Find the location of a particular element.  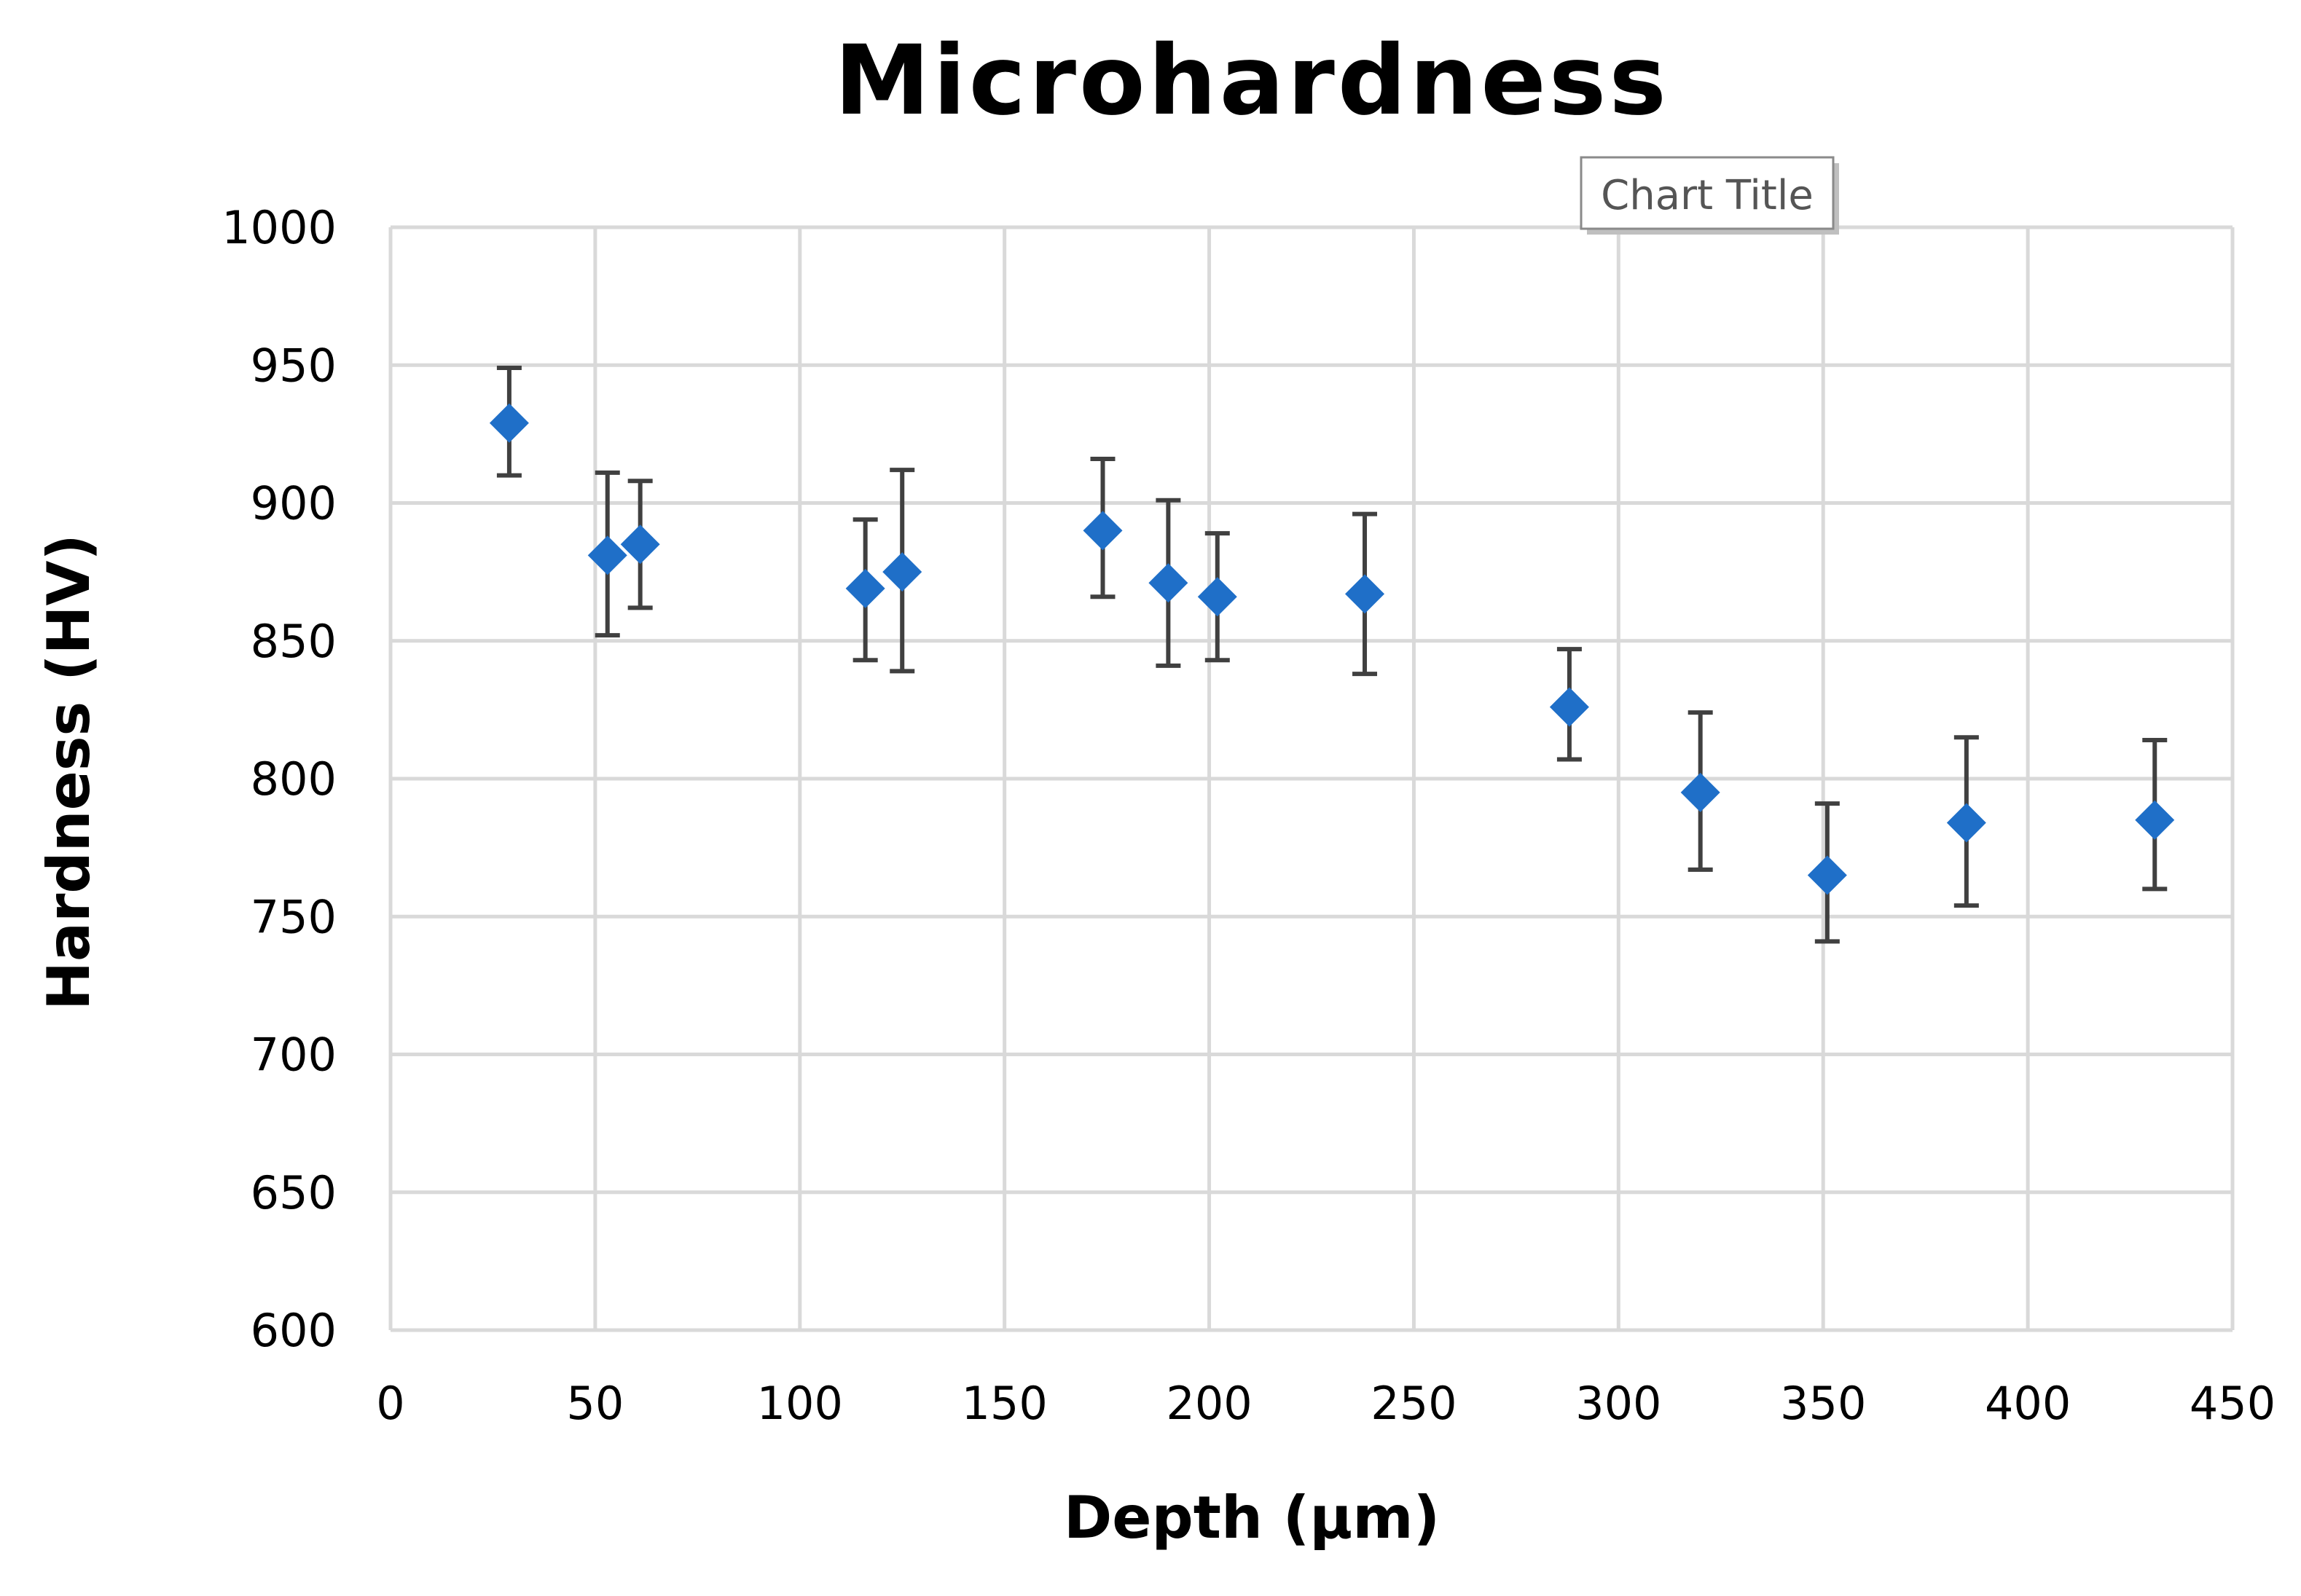

tooltip-label: Chart Title is located at coordinates (1707, 195).